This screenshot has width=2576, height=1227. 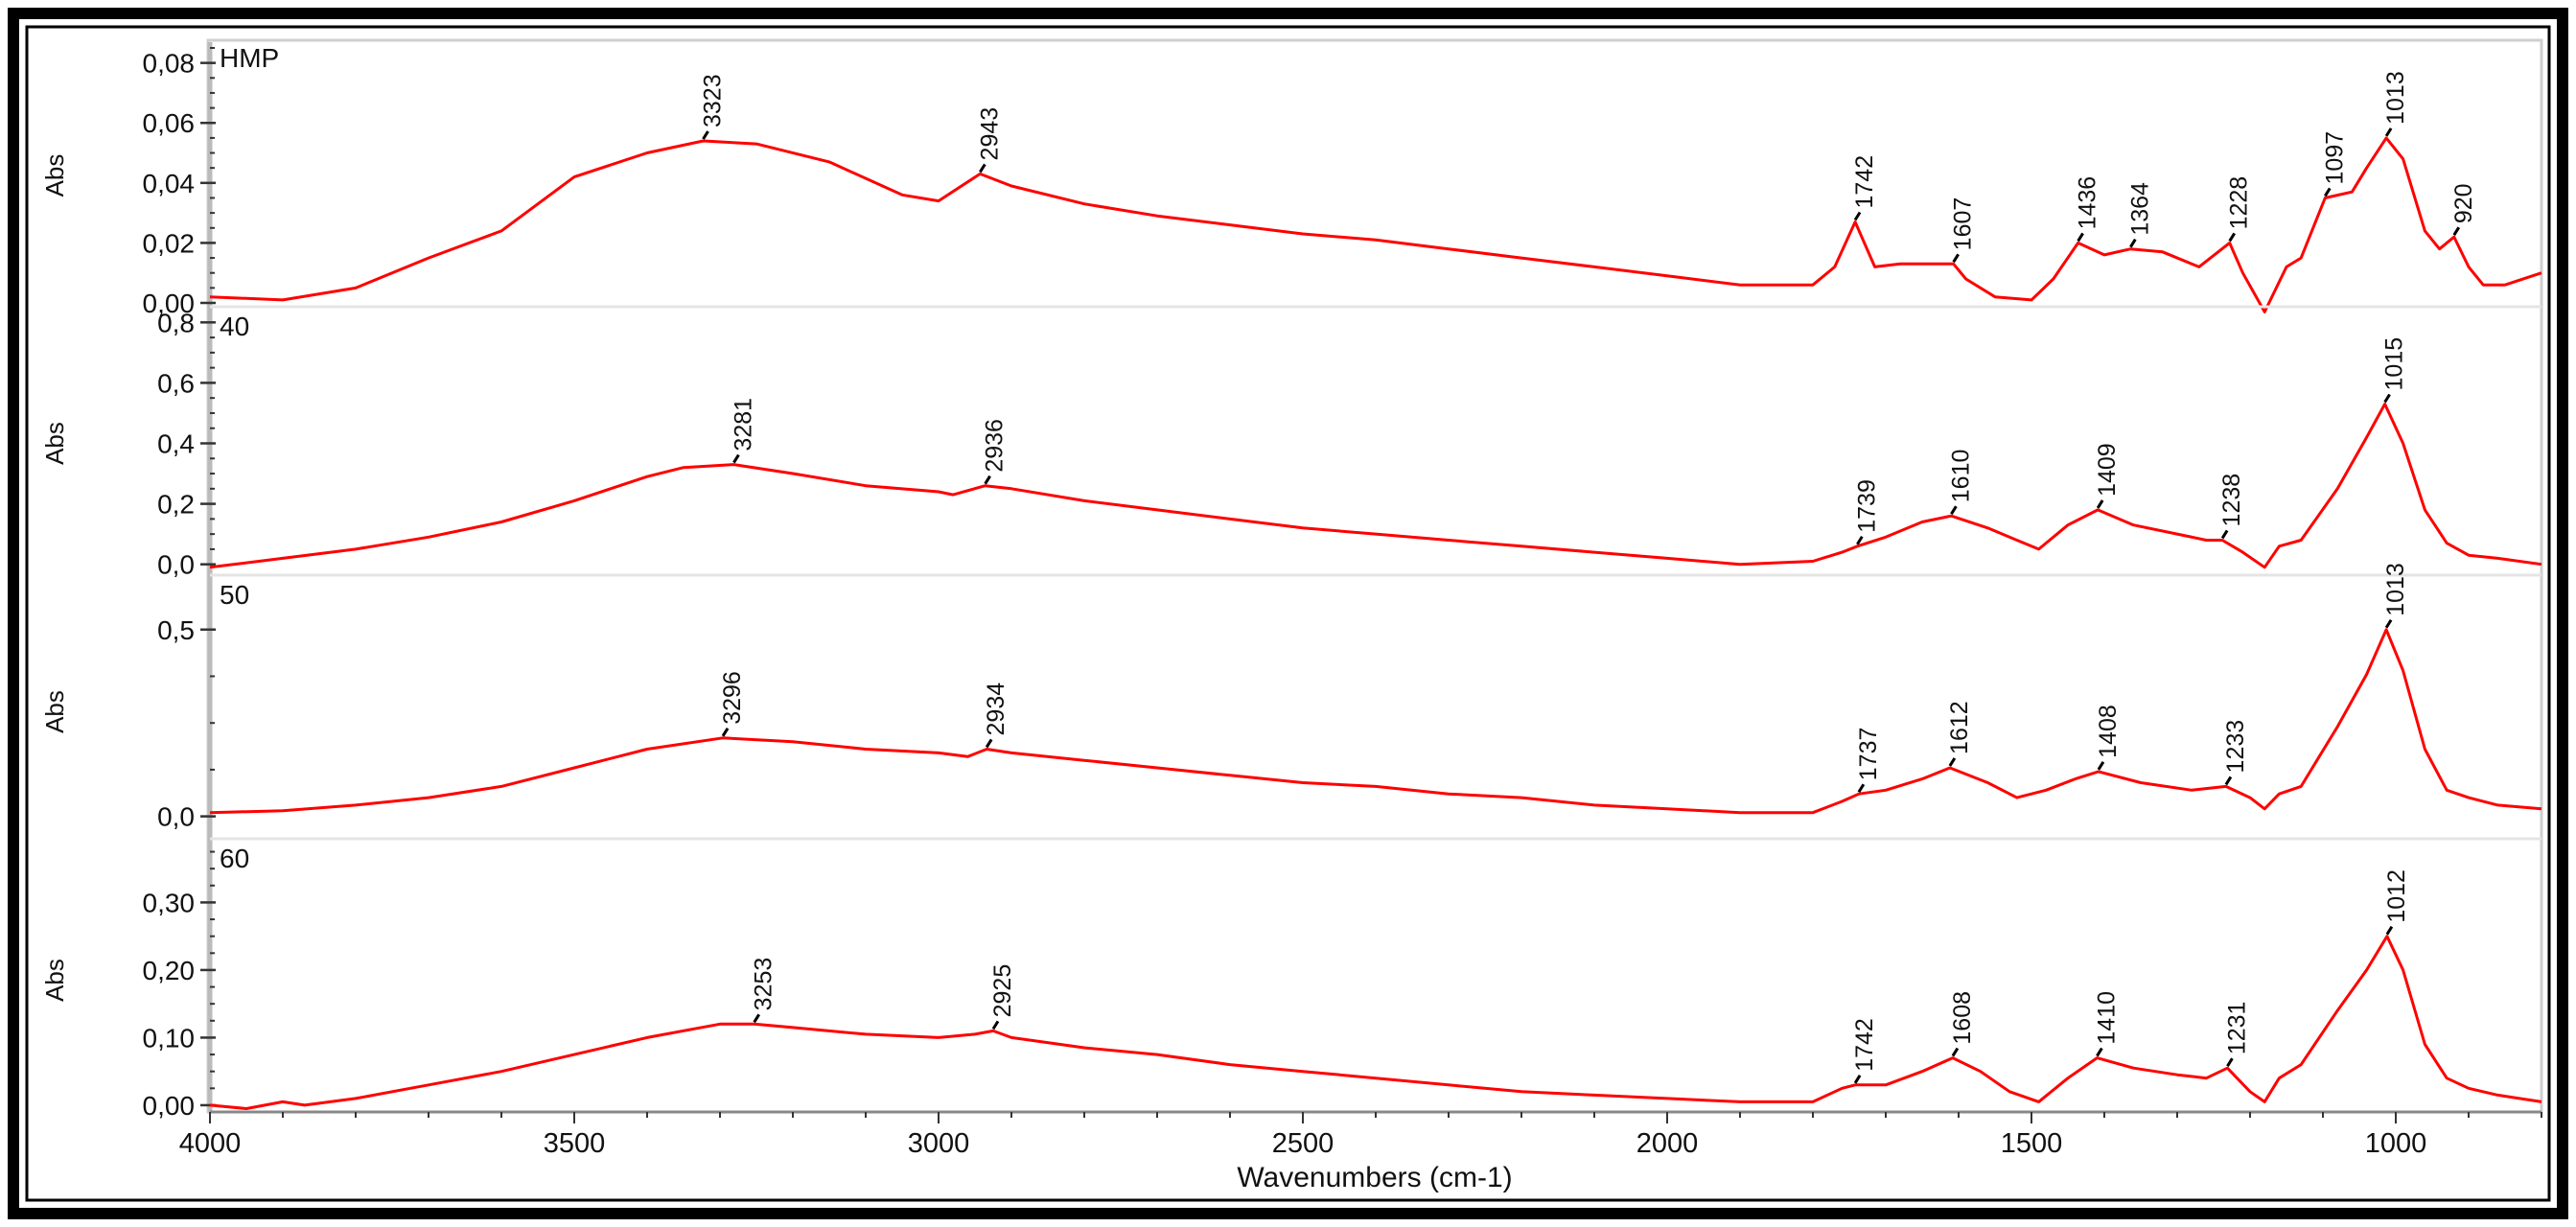 What do you see at coordinates (235, 858) in the screenshot?
I see `panel-label: 60` at bounding box center [235, 858].